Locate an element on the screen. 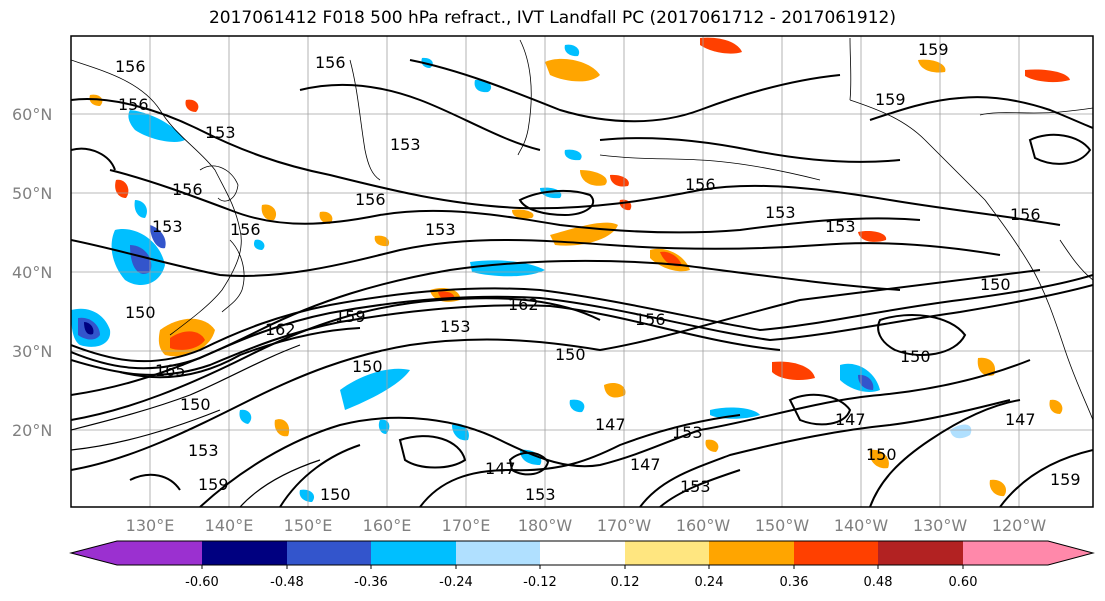  lat-label: 20°N is located at coordinates (32, 430).